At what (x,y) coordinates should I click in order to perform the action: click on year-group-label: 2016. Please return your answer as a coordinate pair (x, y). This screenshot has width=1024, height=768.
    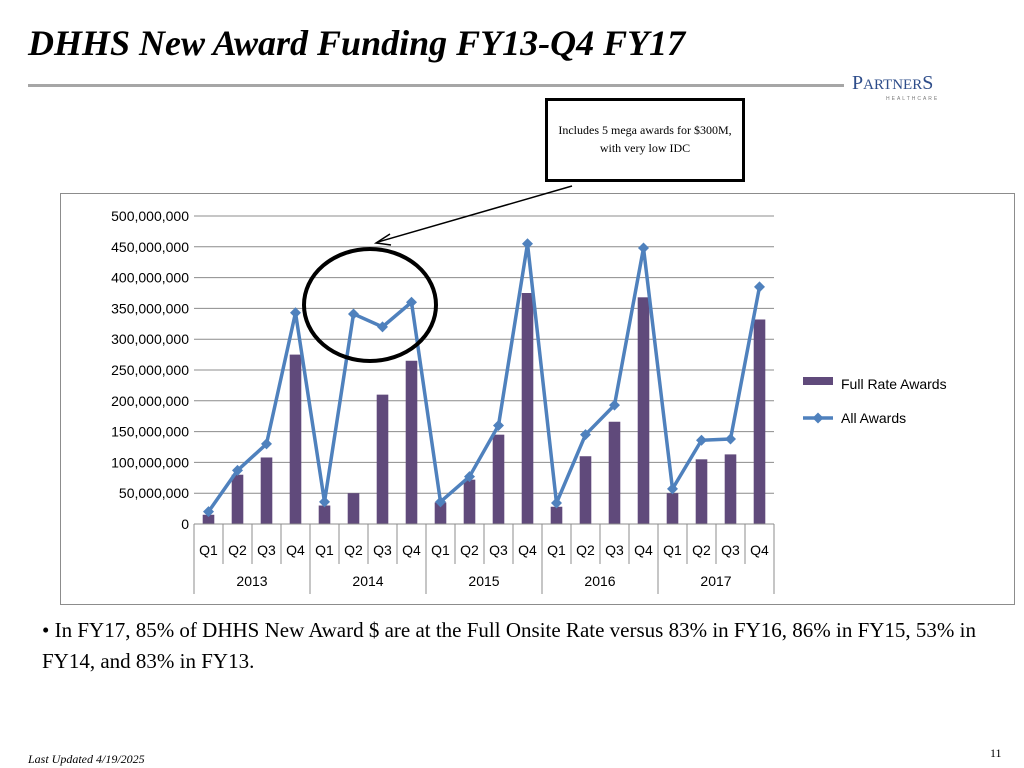
    Looking at the image, I should click on (599, 581).